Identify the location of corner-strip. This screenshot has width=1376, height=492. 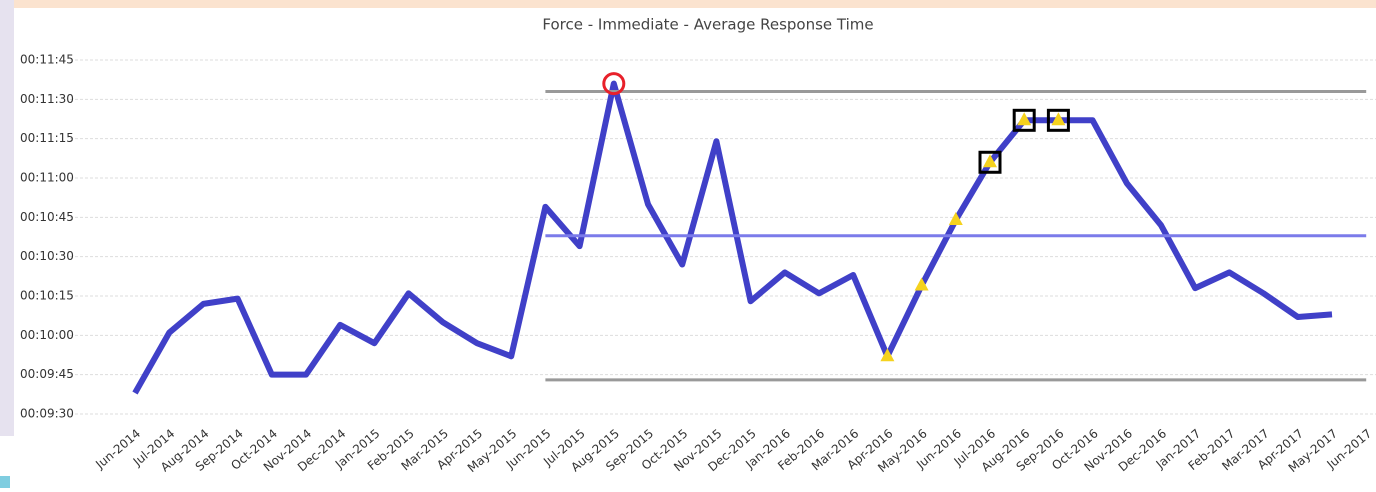
(5, 482).